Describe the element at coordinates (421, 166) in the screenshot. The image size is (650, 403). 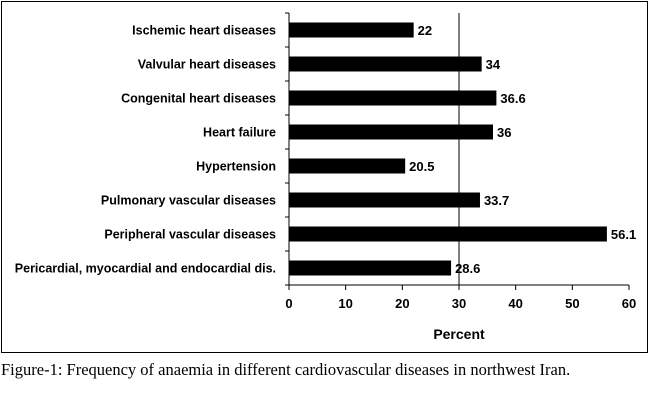
I see `value-label: 20.5` at that location.